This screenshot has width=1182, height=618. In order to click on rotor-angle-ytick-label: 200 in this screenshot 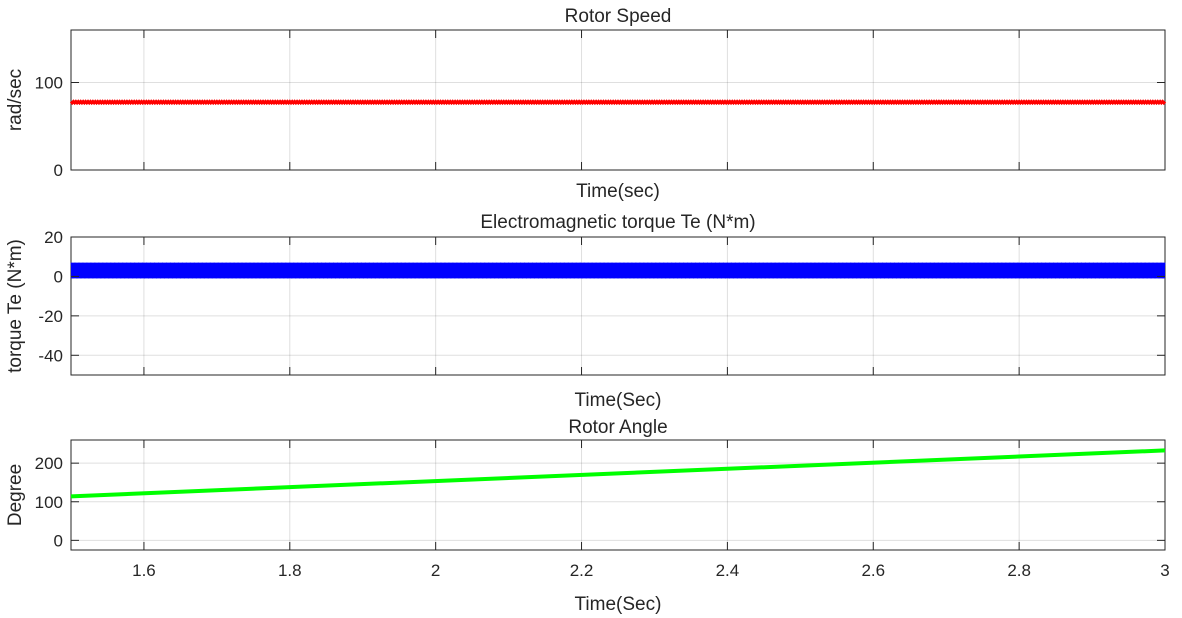, I will do `click(49, 463)`.